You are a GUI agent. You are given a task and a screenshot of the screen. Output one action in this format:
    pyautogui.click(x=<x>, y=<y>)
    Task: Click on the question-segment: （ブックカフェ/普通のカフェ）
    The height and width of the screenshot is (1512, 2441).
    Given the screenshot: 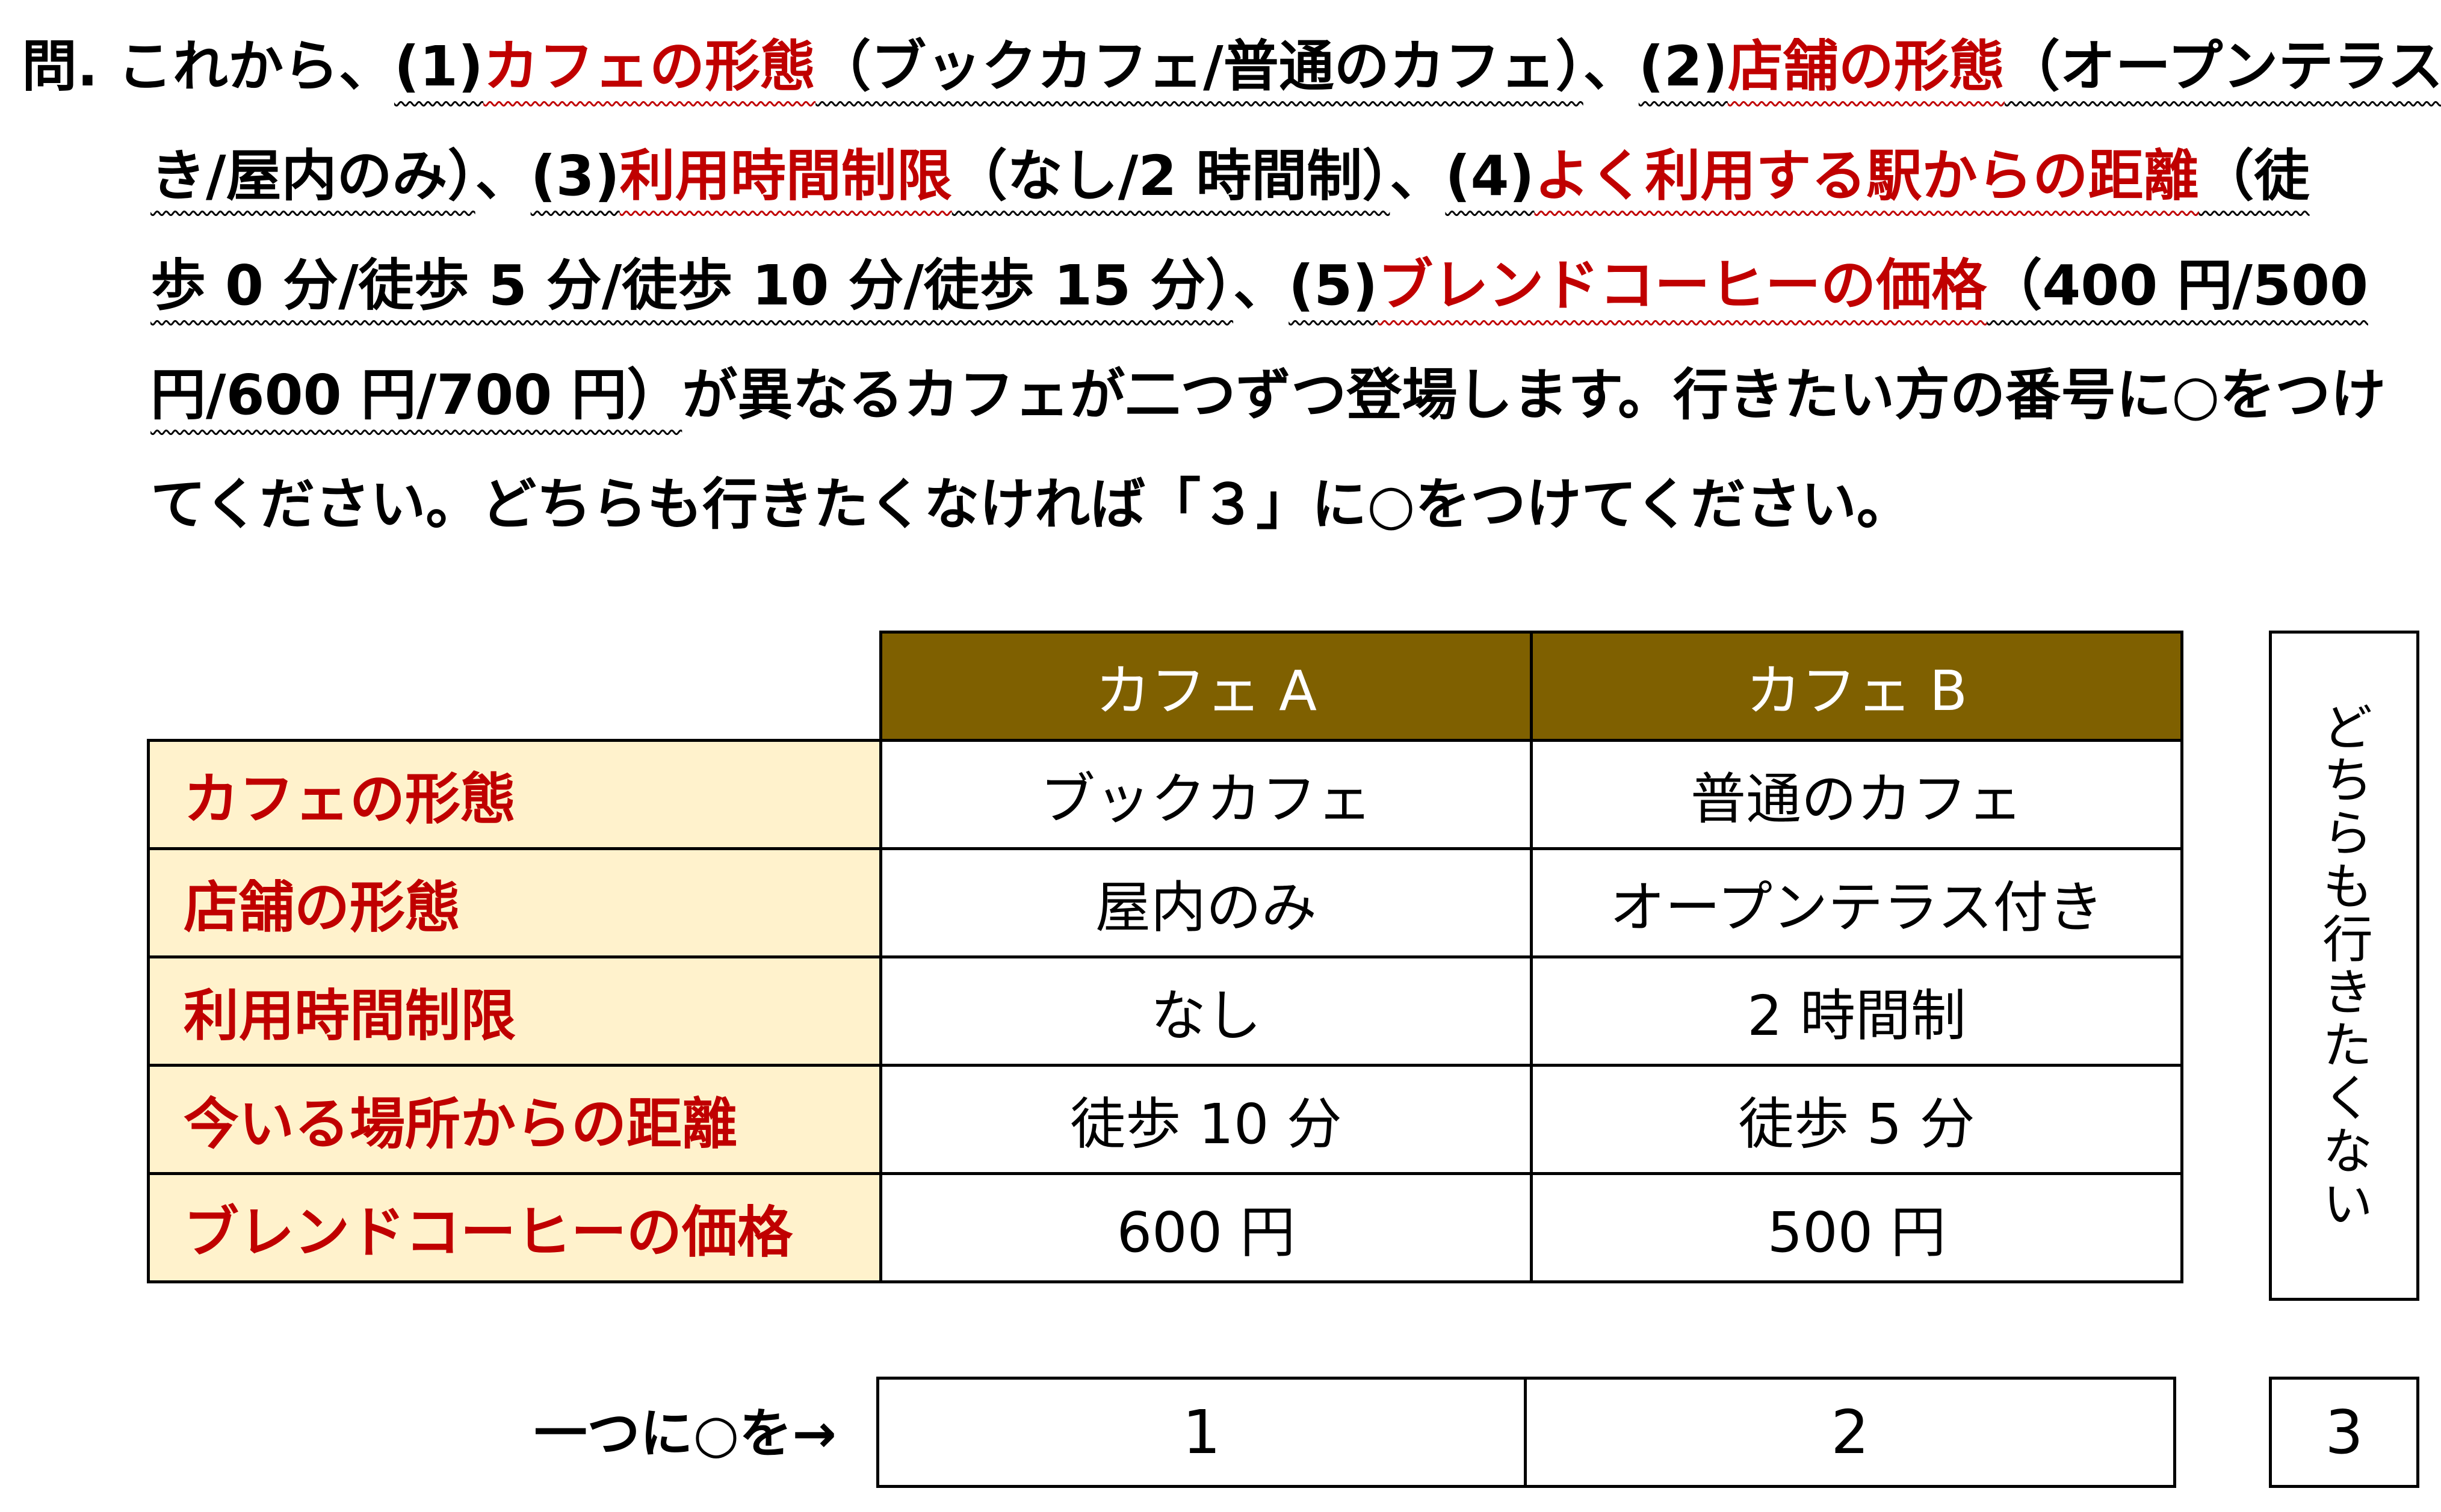 What is the action you would take?
    pyautogui.click(x=1199, y=66)
    